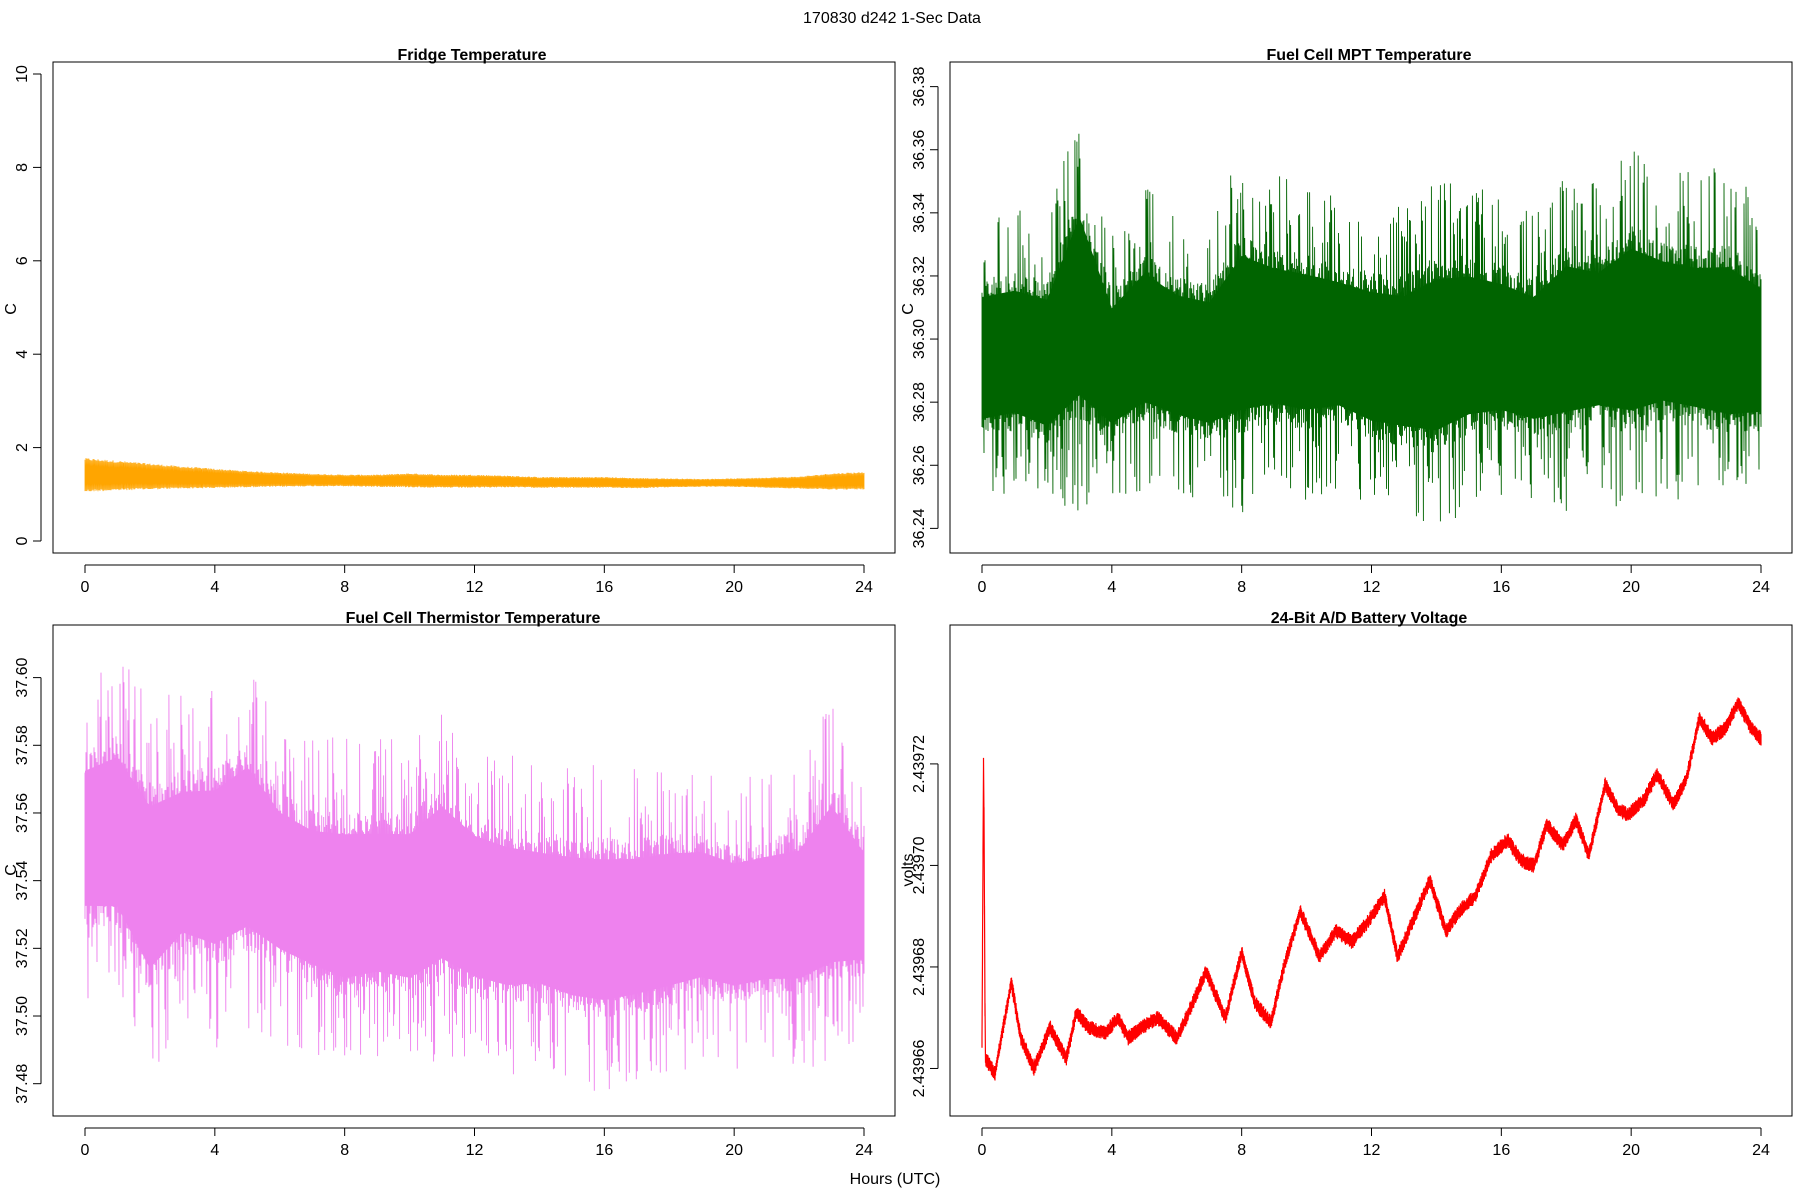 This screenshot has width=1800, height=1200. What do you see at coordinates (919, 276) in the screenshot?
I see `y-tick-label: 36.32` at bounding box center [919, 276].